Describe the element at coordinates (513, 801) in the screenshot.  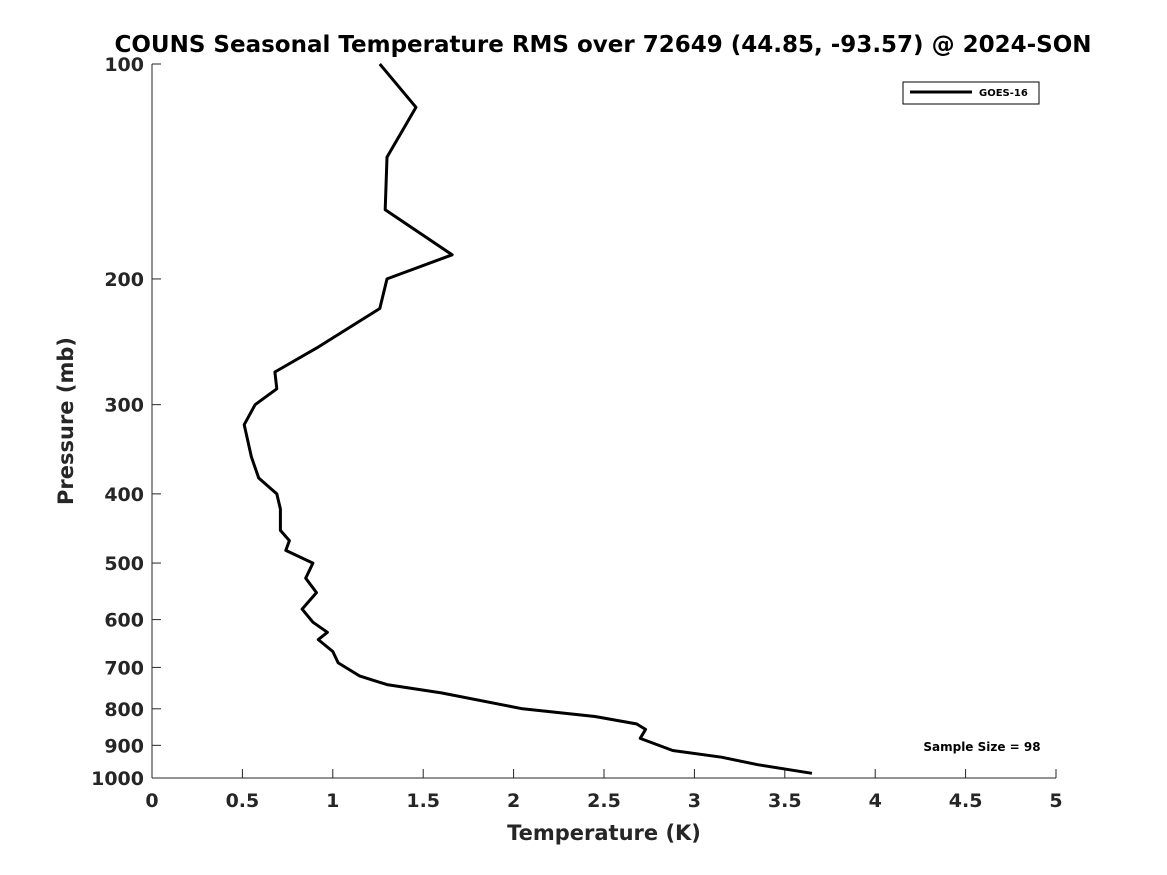
I see `x-tick-label: 2` at that location.